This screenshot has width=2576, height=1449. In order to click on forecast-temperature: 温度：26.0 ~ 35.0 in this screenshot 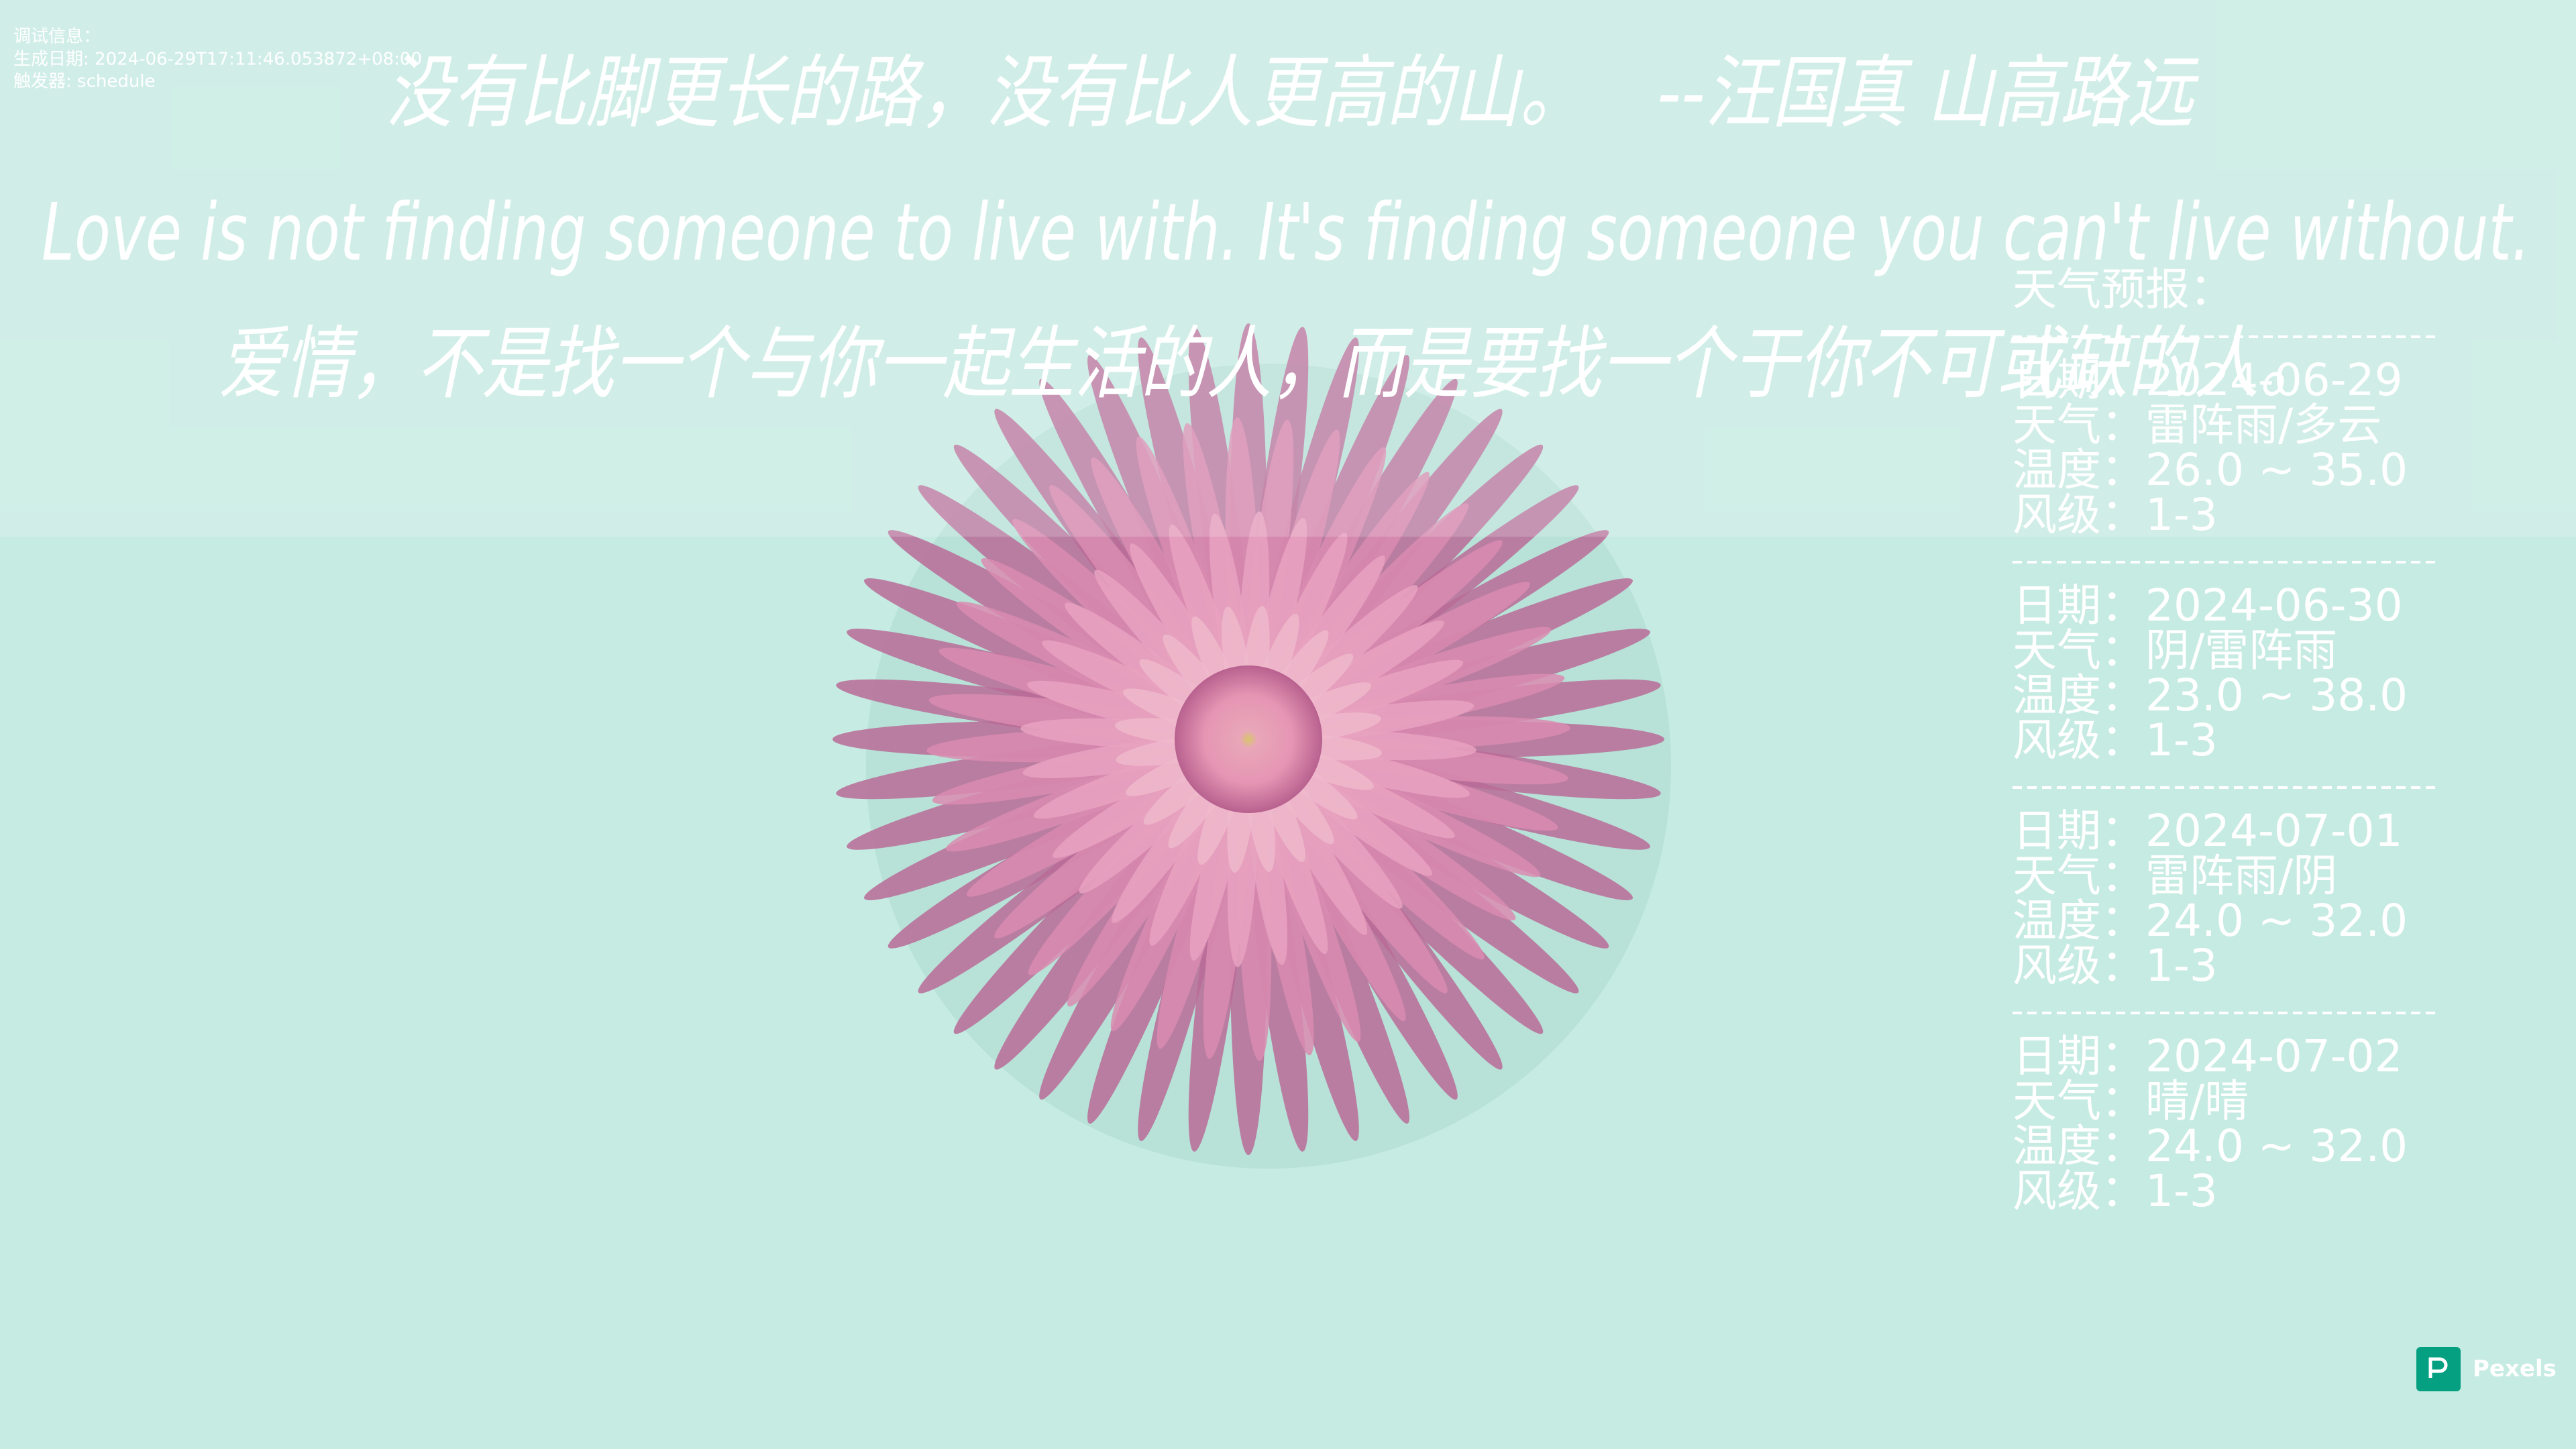, I will do `click(2210, 470)`.